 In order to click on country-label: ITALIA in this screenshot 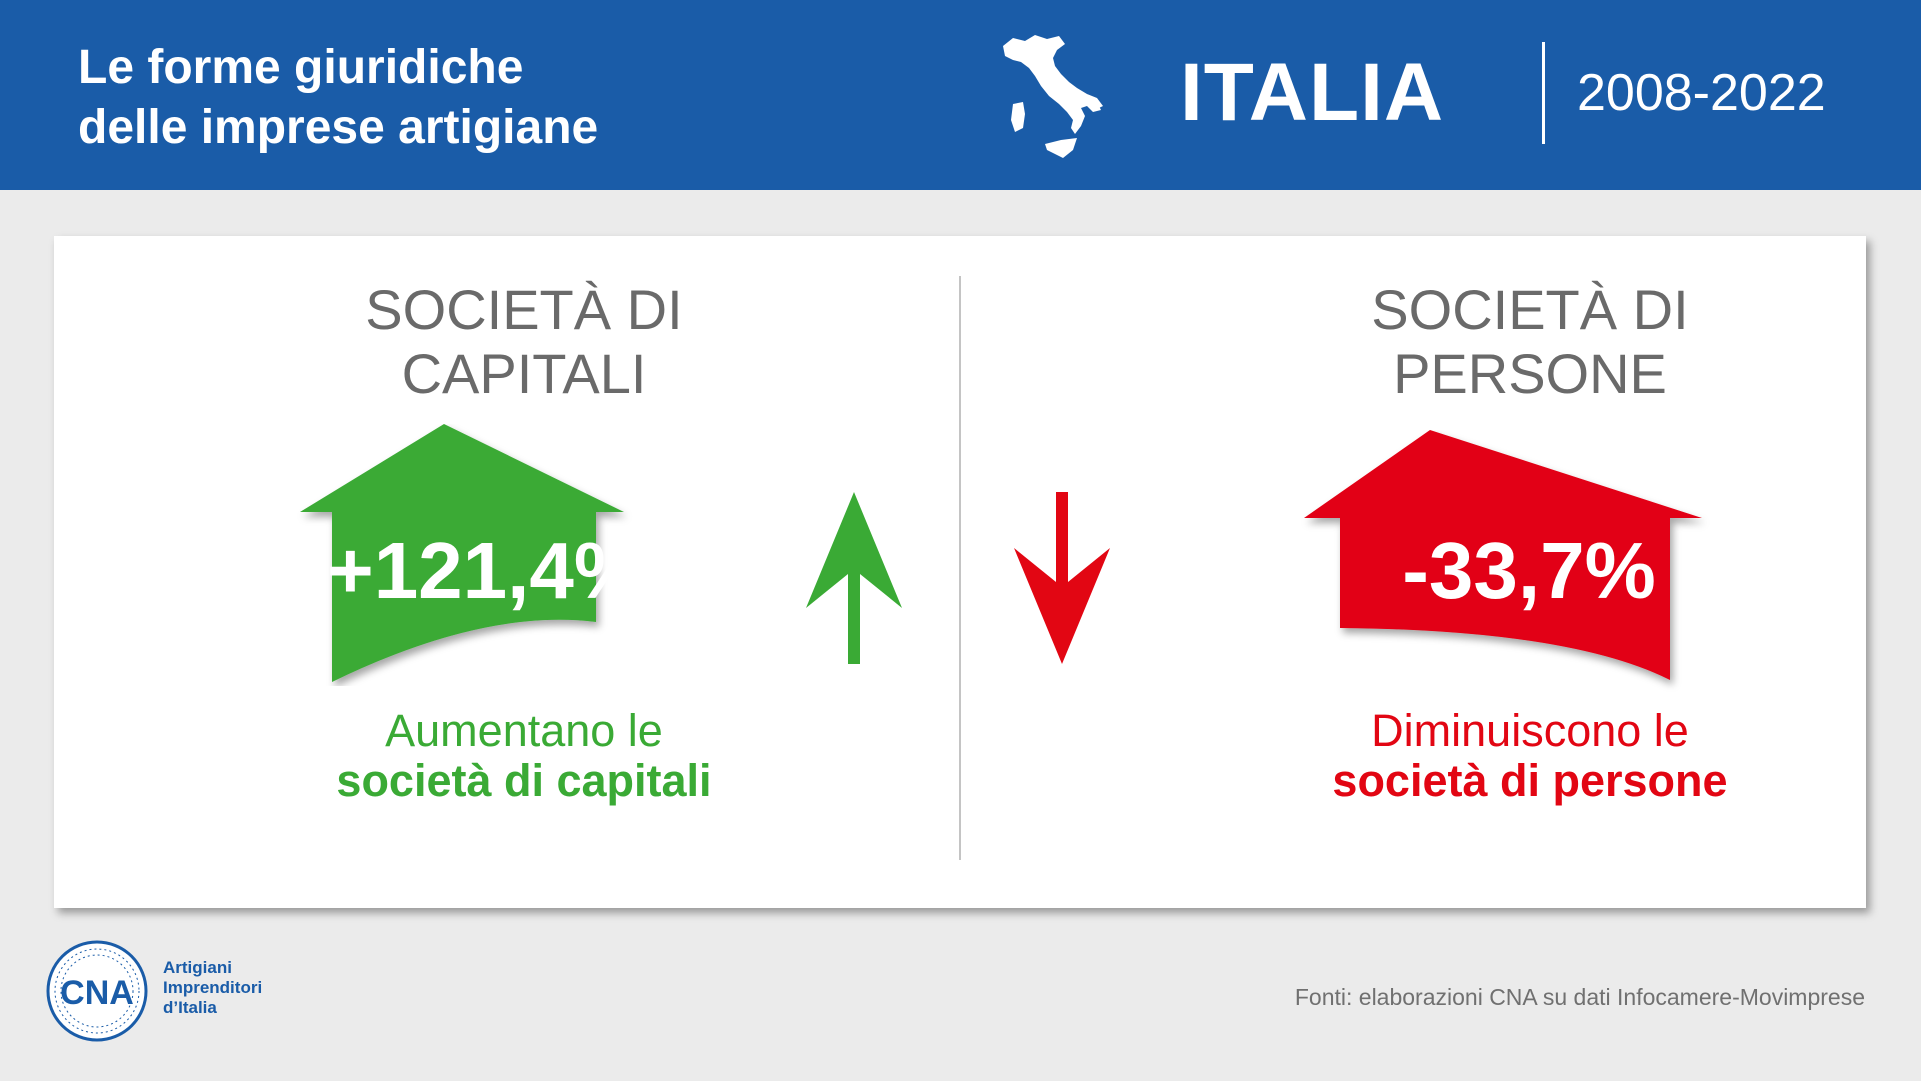, I will do `click(1312, 92)`.